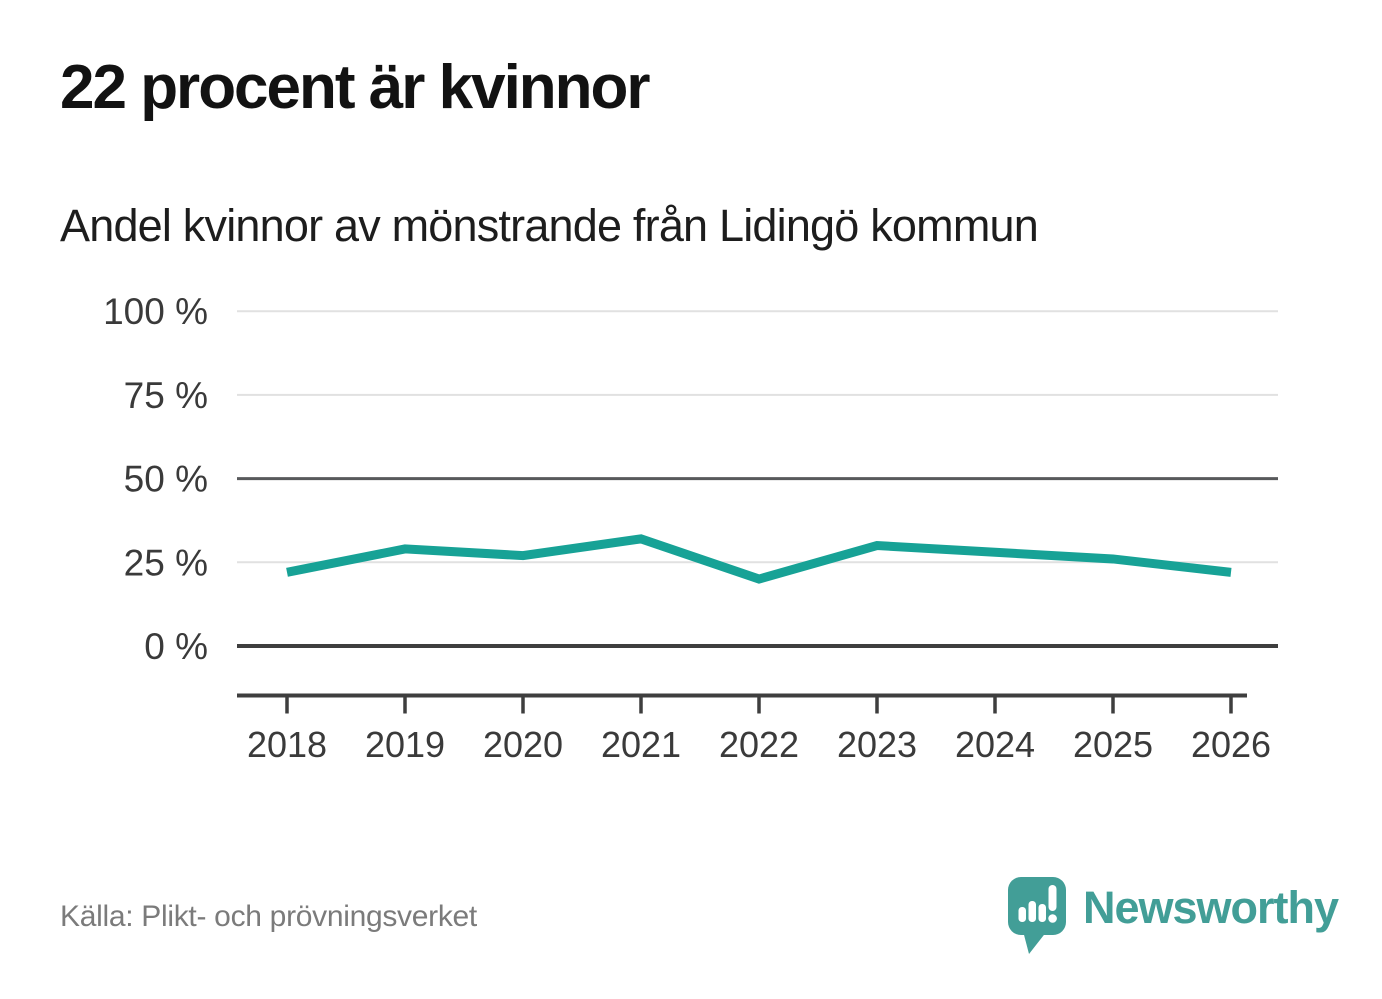 The height and width of the screenshot is (999, 1382). I want to click on x-tick-label-2024: 2024, so click(995, 744).